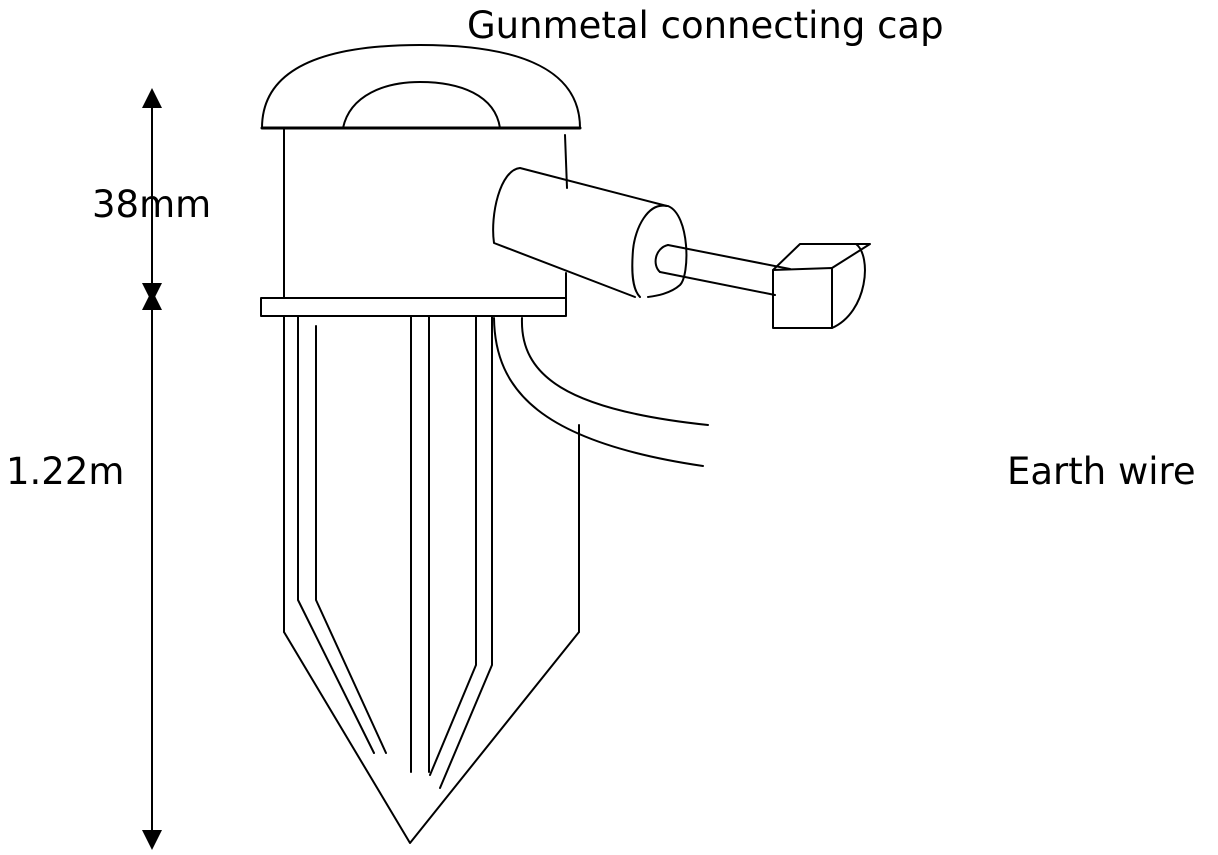  What do you see at coordinates (649, 251) in the screenshot?
I see `clamp-cylinder-end` at bounding box center [649, 251].